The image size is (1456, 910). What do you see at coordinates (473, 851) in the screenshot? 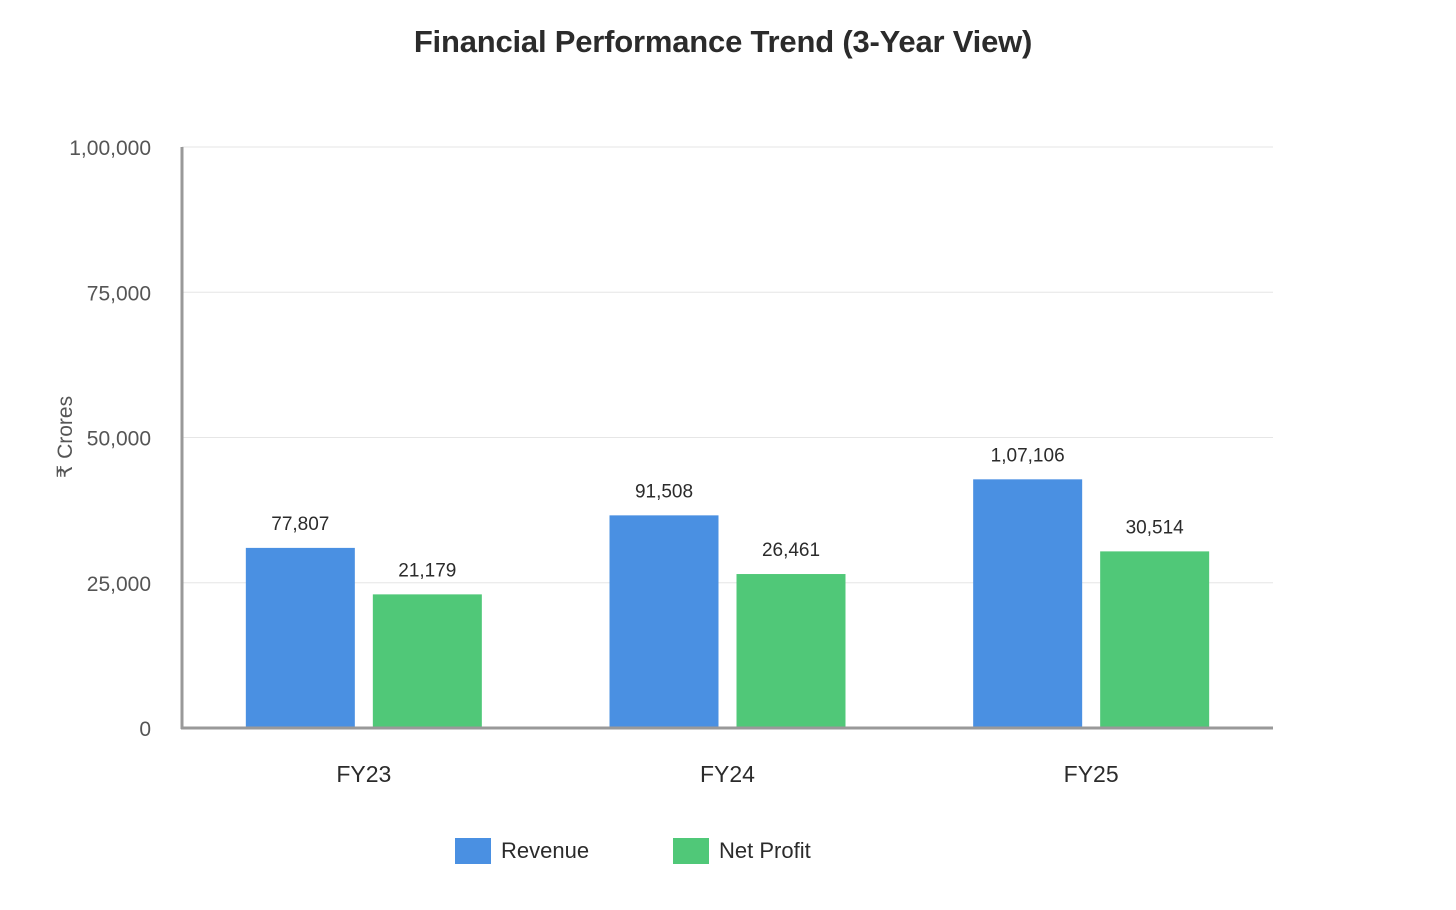
I see `legend-swatch-revenue` at bounding box center [473, 851].